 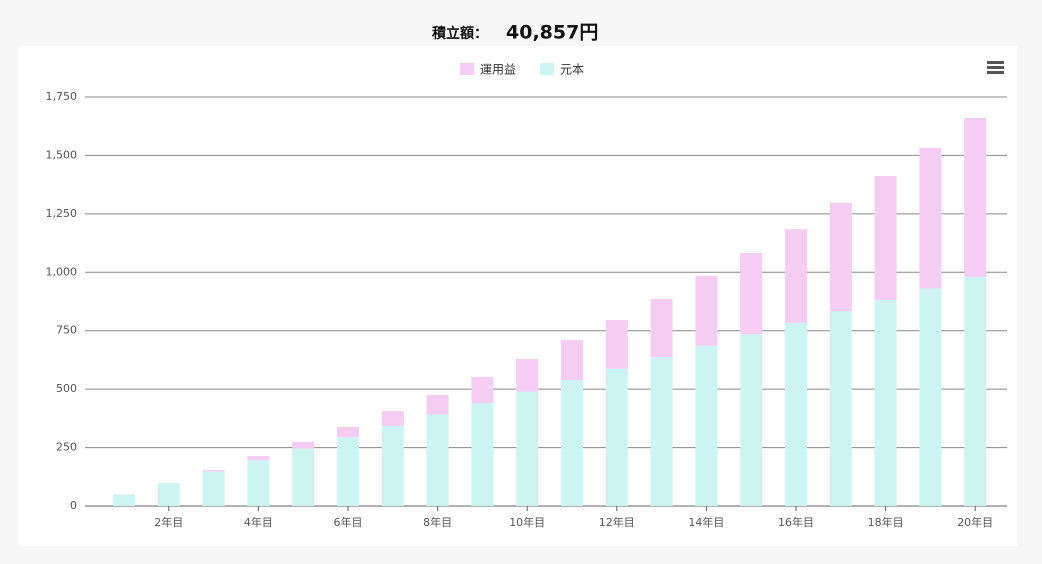 What do you see at coordinates (437, 522) in the screenshot?
I see `x-tick-label: 8年目` at bounding box center [437, 522].